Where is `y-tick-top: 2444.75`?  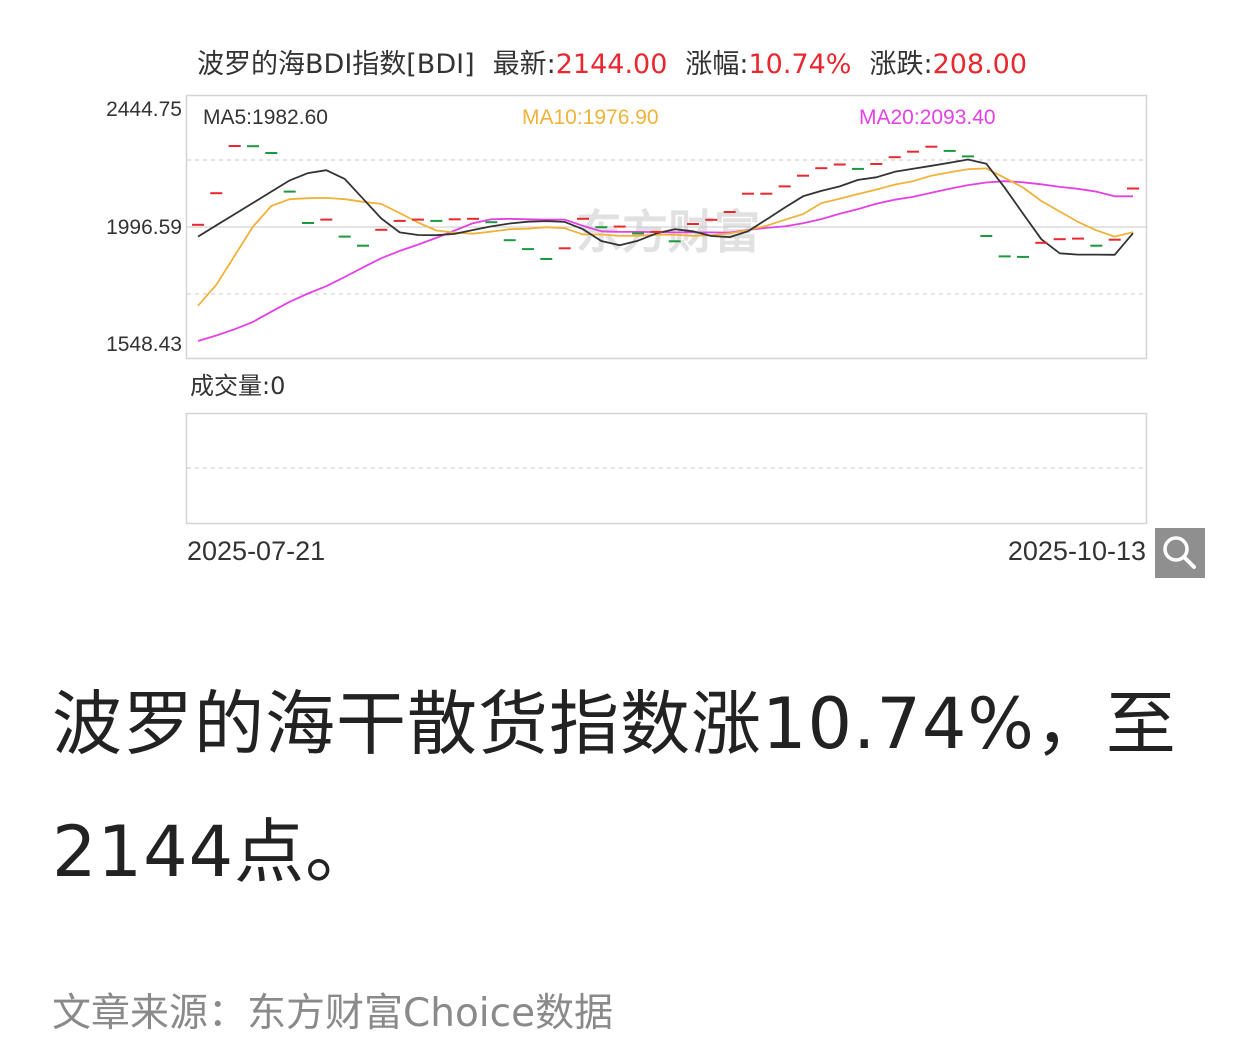
y-tick-top: 2444.75 is located at coordinates (144, 109).